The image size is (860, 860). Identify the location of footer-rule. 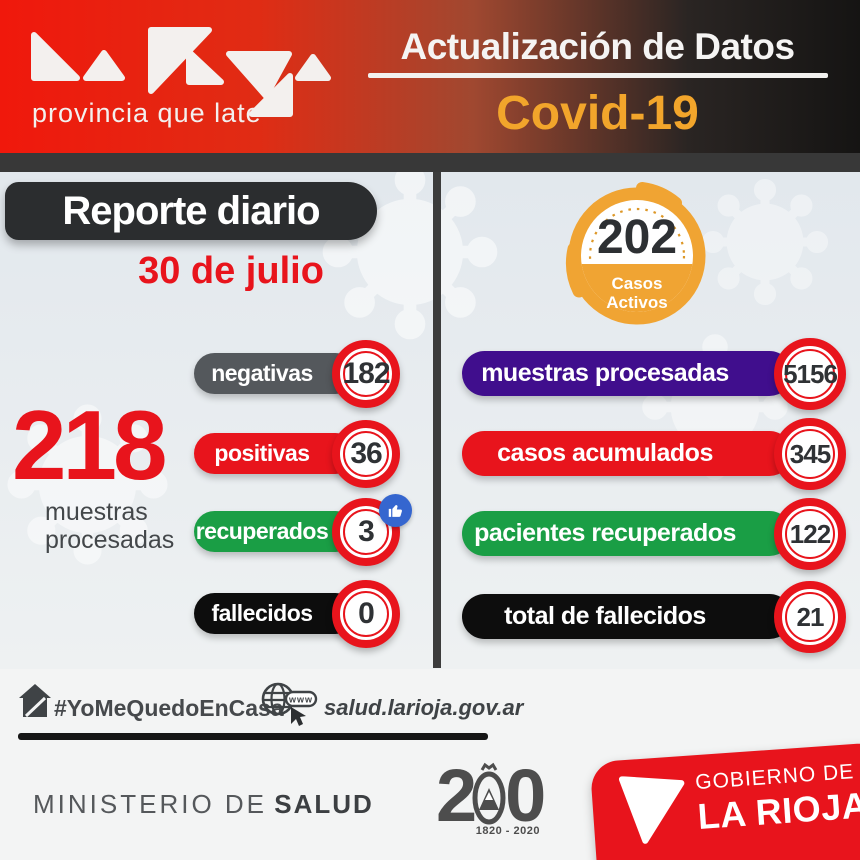
(253, 736).